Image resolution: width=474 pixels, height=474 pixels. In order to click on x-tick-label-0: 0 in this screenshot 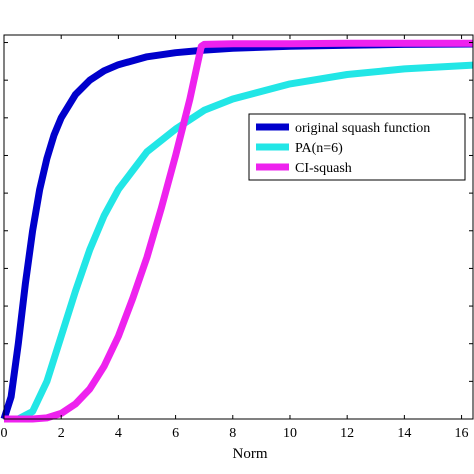, I will do `click(4, 433)`.